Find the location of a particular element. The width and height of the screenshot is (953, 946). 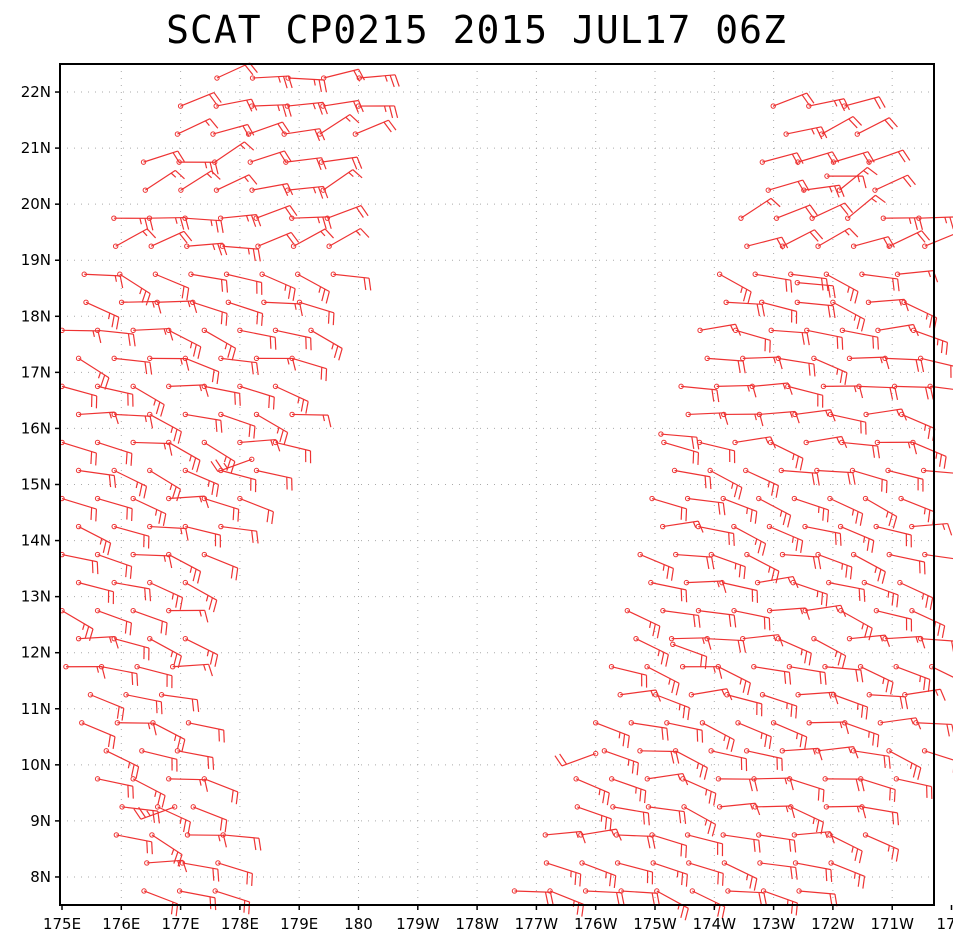

y-tick-label: 15N is located at coordinates (36, 485).